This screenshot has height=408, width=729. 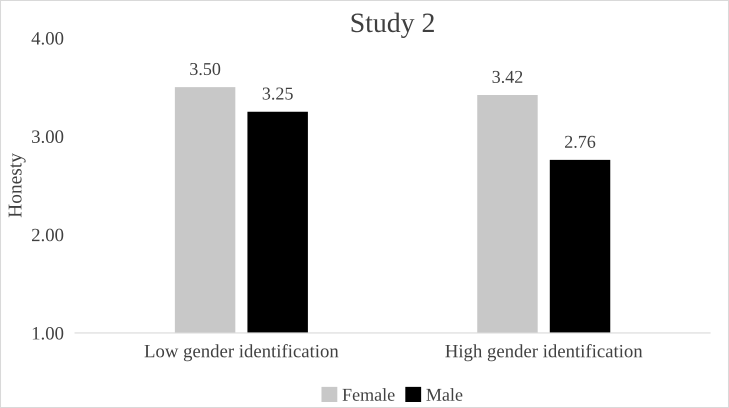 I want to click on legend-label: Male, so click(x=444, y=394).